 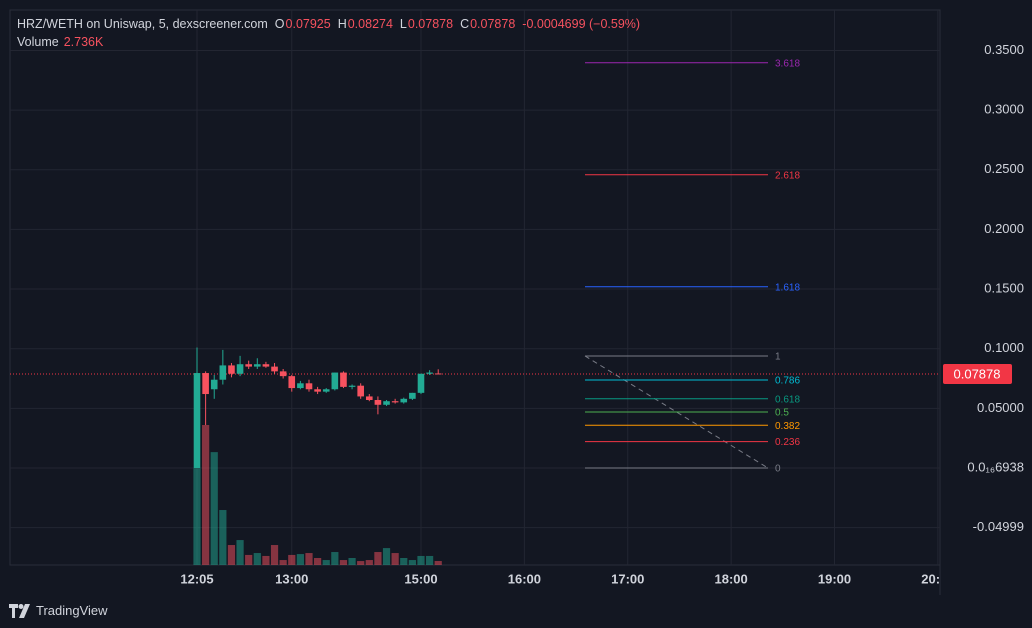 What do you see at coordinates (977, 373) in the screenshot?
I see `last-price-label: 0.07878` at bounding box center [977, 373].